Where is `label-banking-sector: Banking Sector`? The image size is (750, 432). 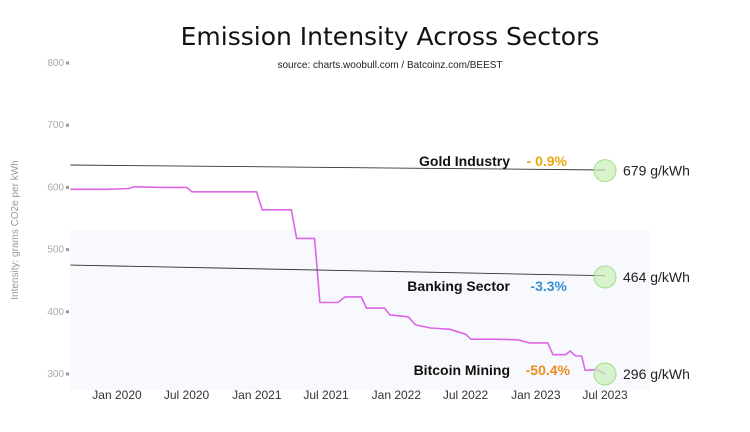
label-banking-sector: Banking Sector is located at coordinates (458, 286).